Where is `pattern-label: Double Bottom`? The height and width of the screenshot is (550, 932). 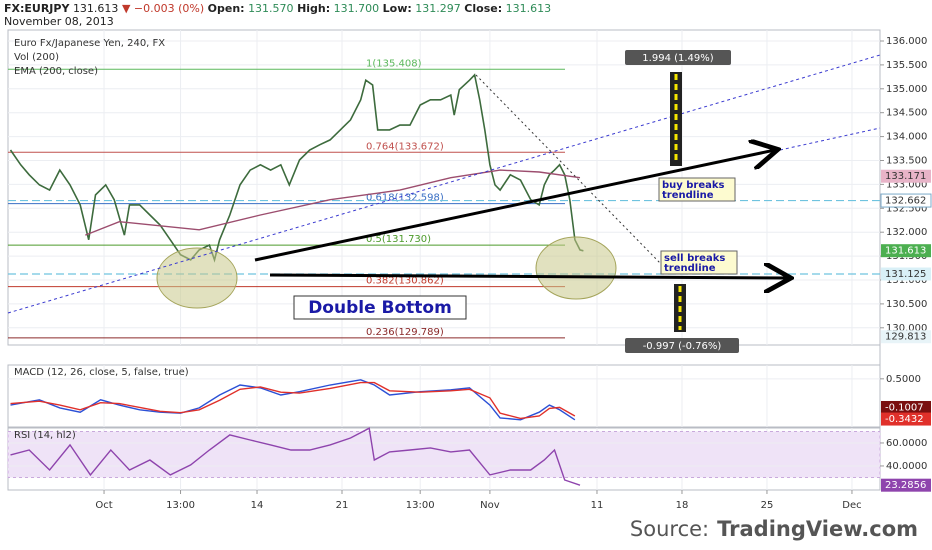
pattern-label: Double Bottom is located at coordinates (380, 308).